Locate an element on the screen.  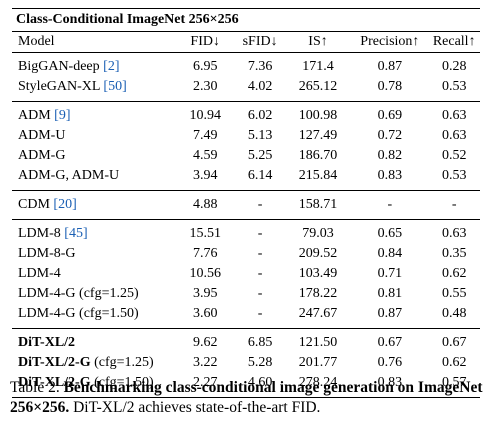
precision-cell: 0.81 is located at coordinates (390, 293).